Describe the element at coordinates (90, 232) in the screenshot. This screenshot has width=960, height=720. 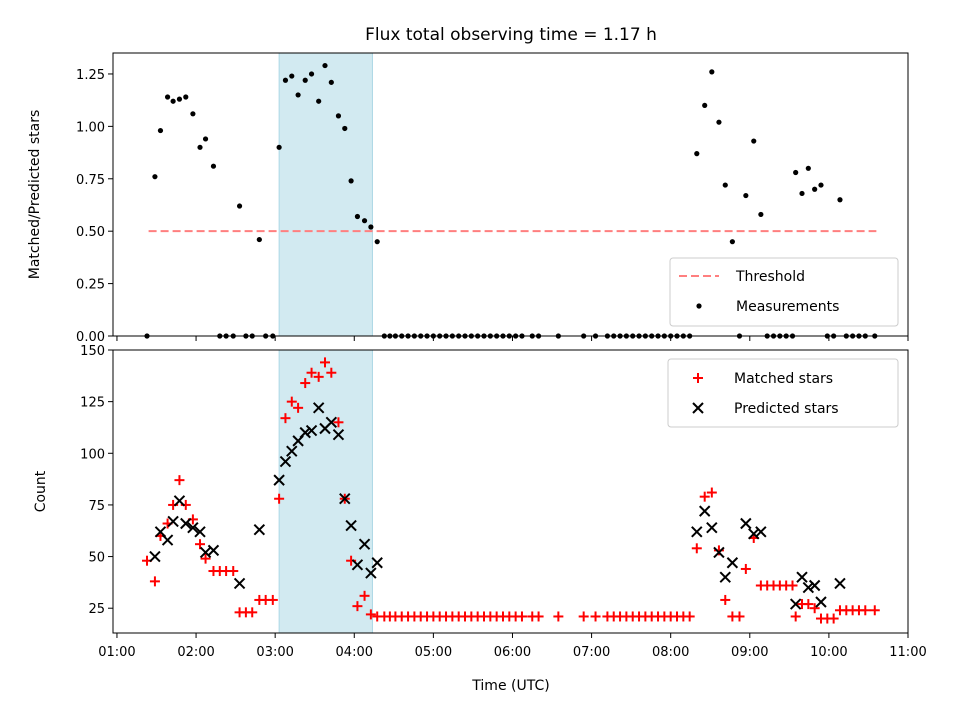
I see `top-y-tick-label: 0.50` at that location.